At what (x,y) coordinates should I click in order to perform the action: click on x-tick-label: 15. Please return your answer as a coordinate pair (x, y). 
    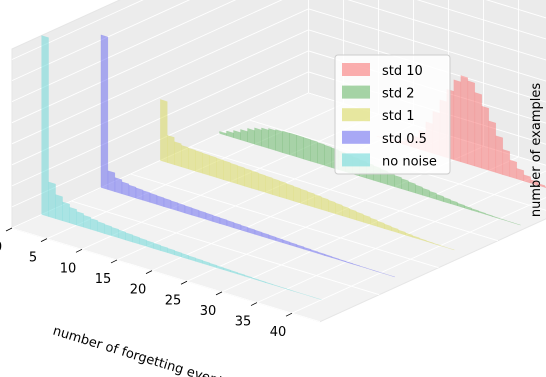
    Looking at the image, I should click on (103, 279).